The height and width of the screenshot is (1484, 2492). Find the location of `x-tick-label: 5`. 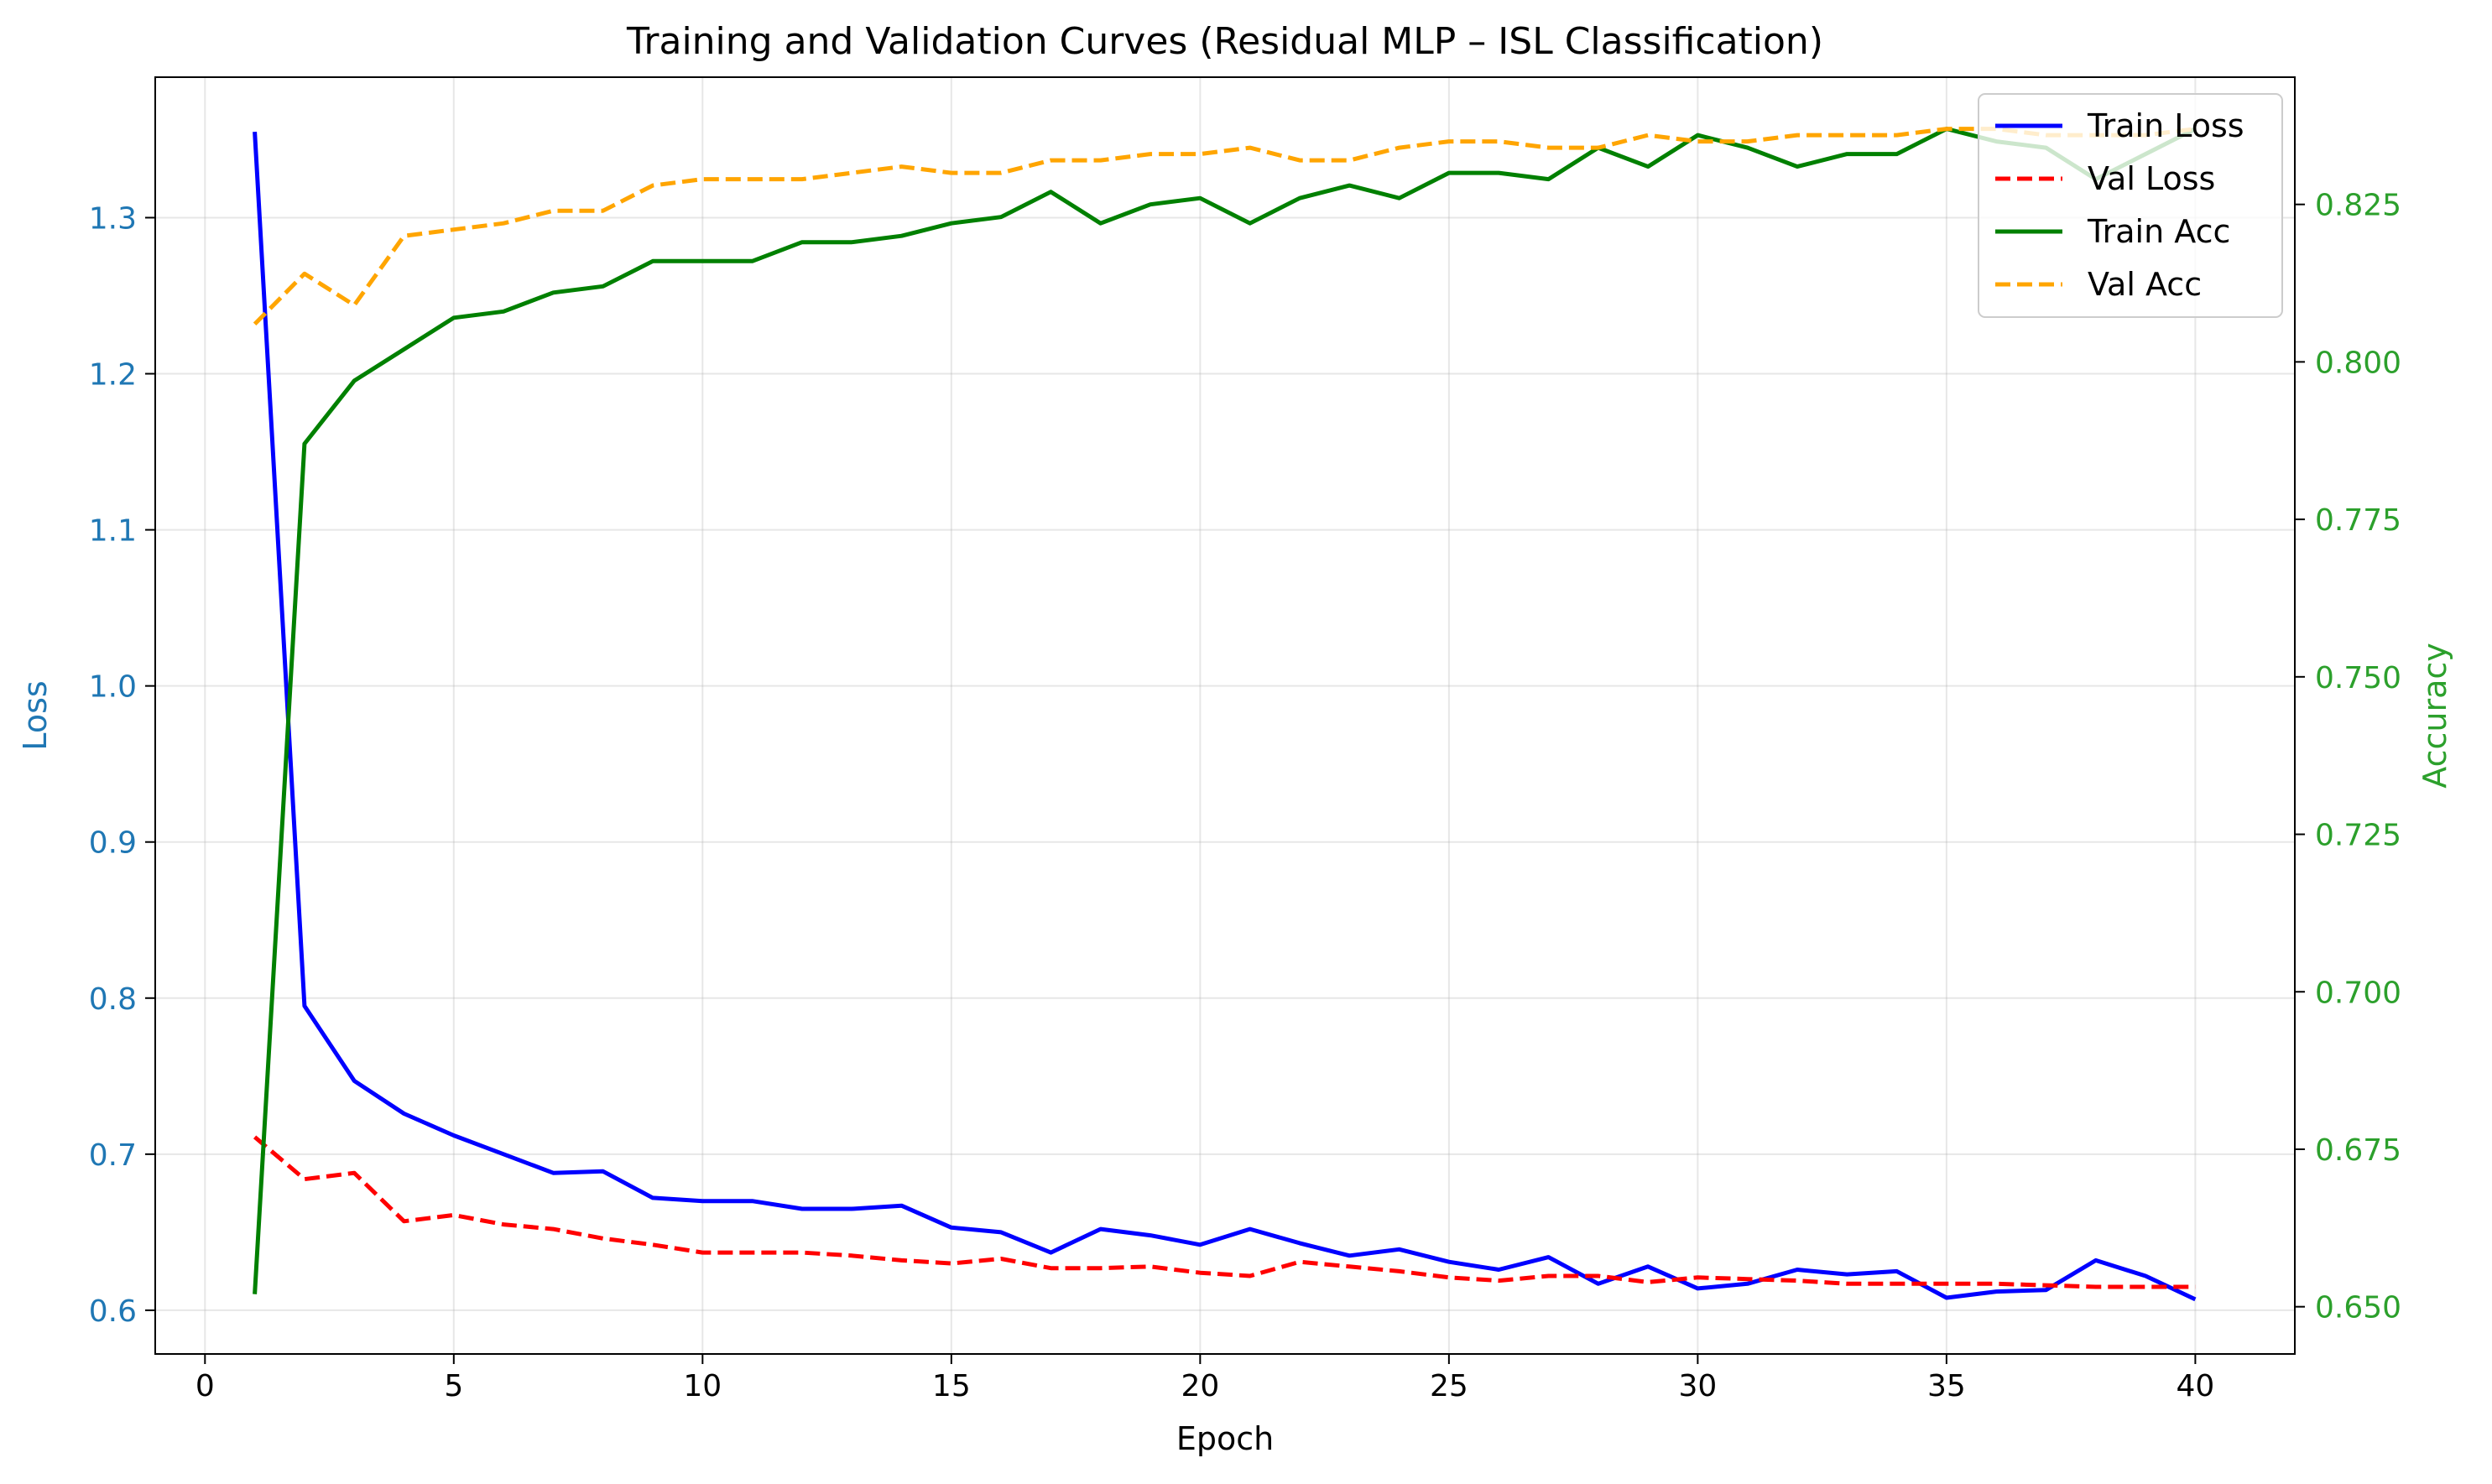

x-tick-label: 5 is located at coordinates (454, 1386).